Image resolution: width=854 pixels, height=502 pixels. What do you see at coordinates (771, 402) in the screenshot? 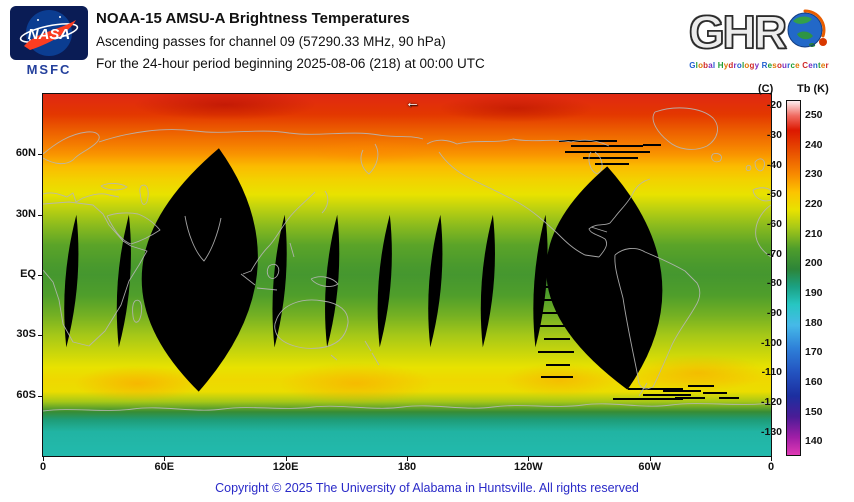
I see `colorbar-c-tick-label: -120` at bounding box center [771, 402].